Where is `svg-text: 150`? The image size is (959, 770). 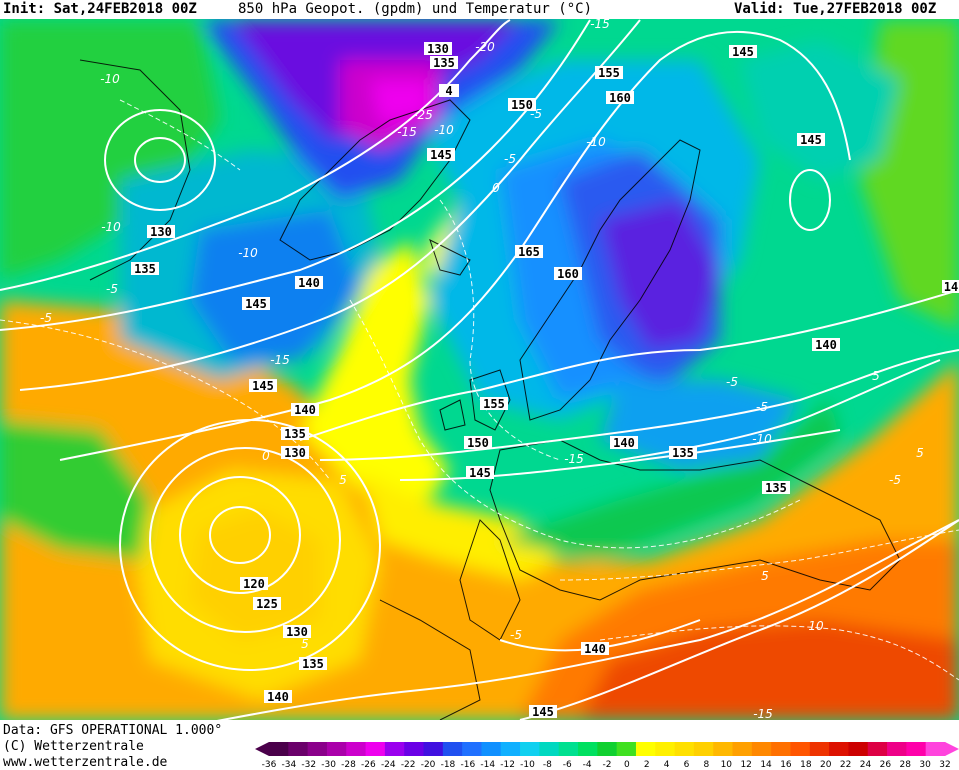
svg-text: 150 is located at coordinates (478, 443).